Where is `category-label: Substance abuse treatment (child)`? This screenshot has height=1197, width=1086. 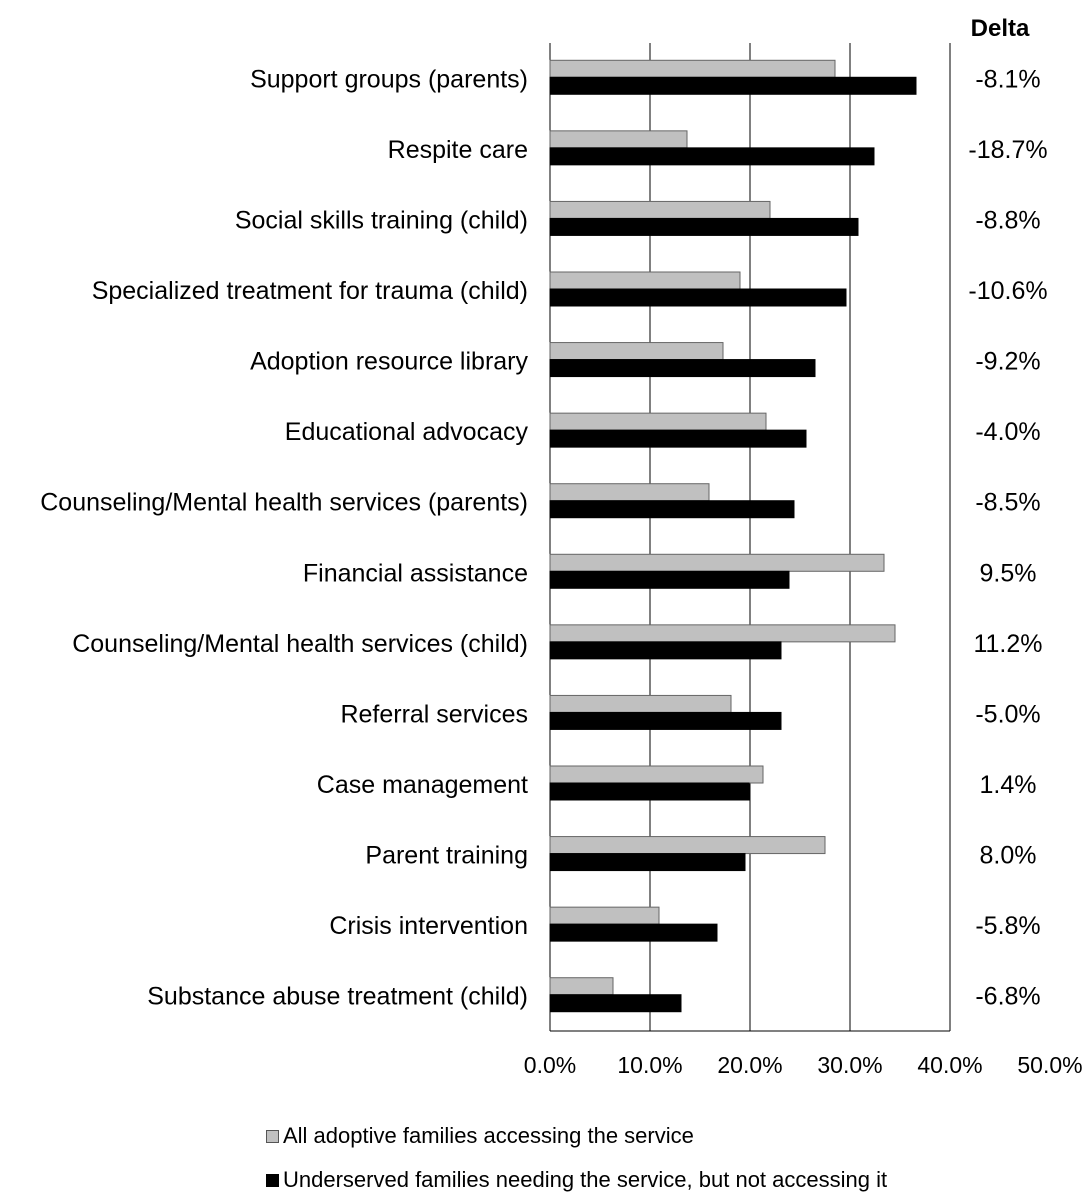 category-label: Substance abuse treatment (child) is located at coordinates (337, 997).